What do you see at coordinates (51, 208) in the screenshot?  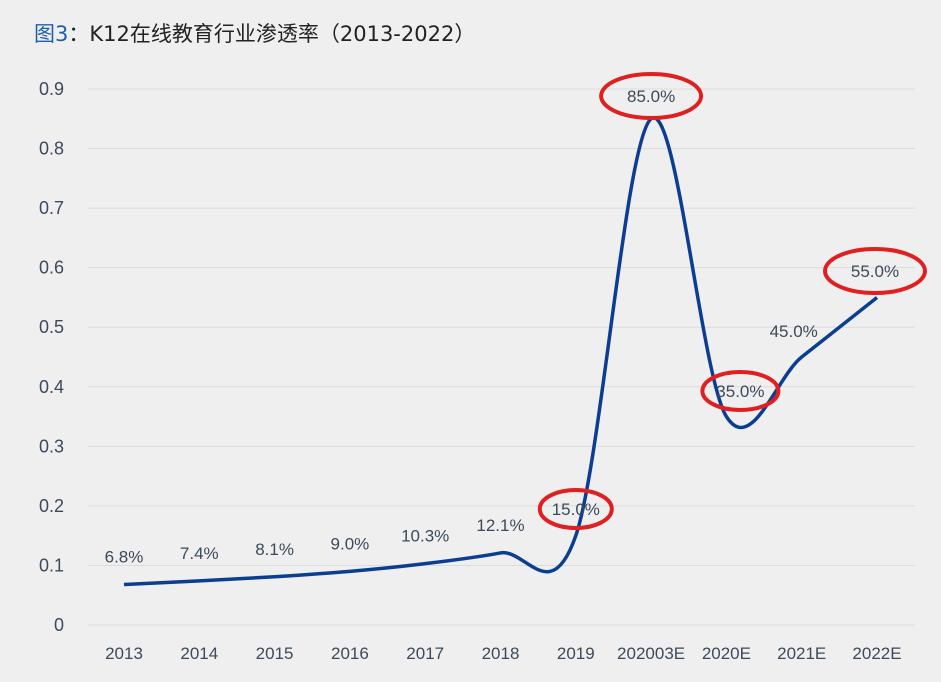 I see `y-tick-label: 0.7` at bounding box center [51, 208].